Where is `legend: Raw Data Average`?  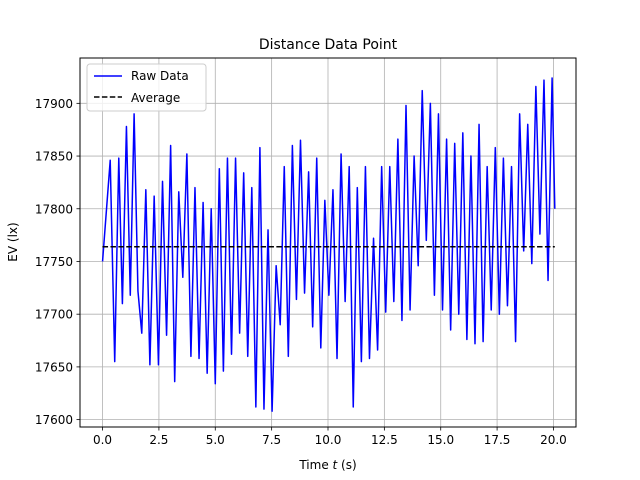
legend: Raw Data Average is located at coordinates (146, 87).